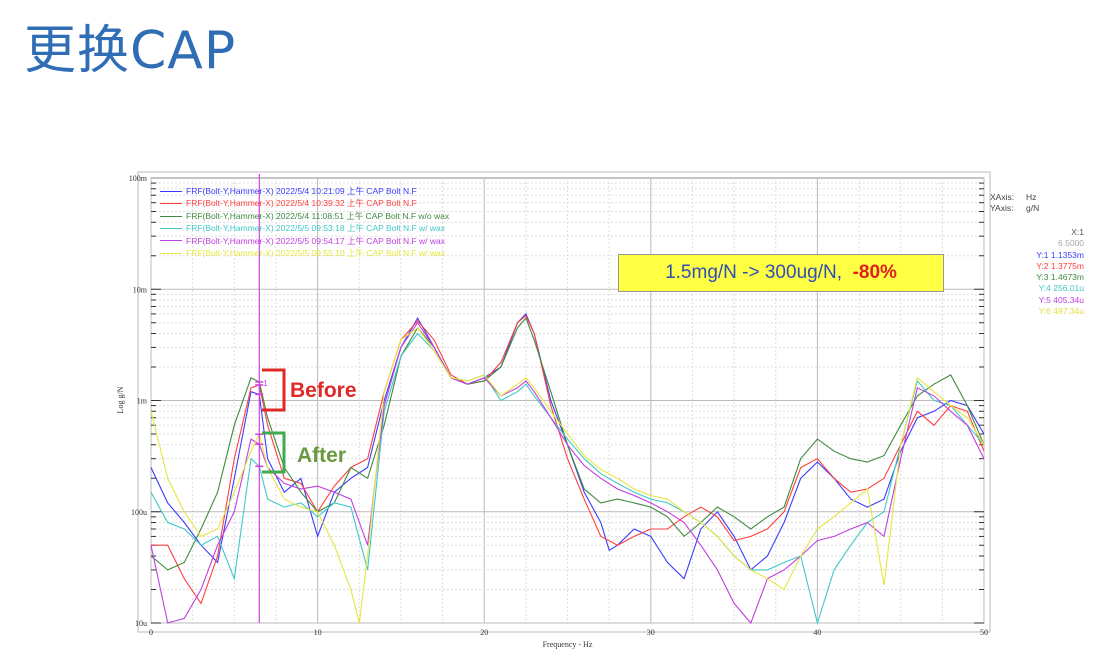 This screenshot has height=665, width=1095. I want to click on x-tick-label: 50, so click(984, 632).